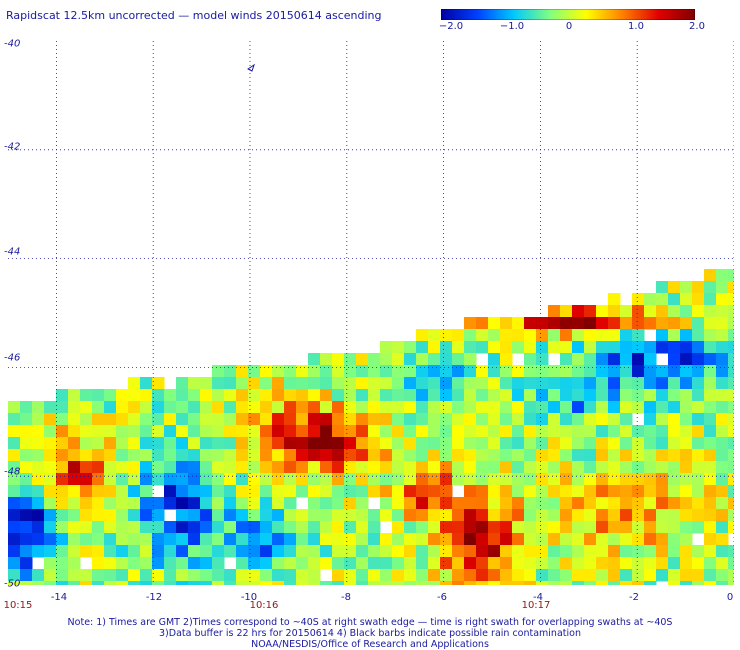 Image resolution: width=740 pixels, height=650 pixels. What do you see at coordinates (12, 252) in the screenshot?
I see `lat-label: -44` at bounding box center [12, 252].